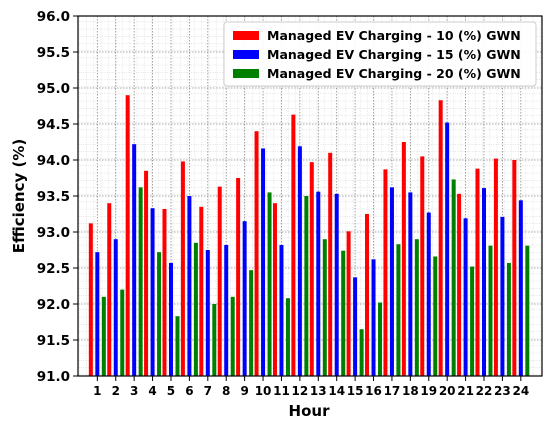 The image size is (550, 427). What do you see at coordinates (336, 391) in the screenshot?
I see `x-tick-label: 14` at bounding box center [336, 391].